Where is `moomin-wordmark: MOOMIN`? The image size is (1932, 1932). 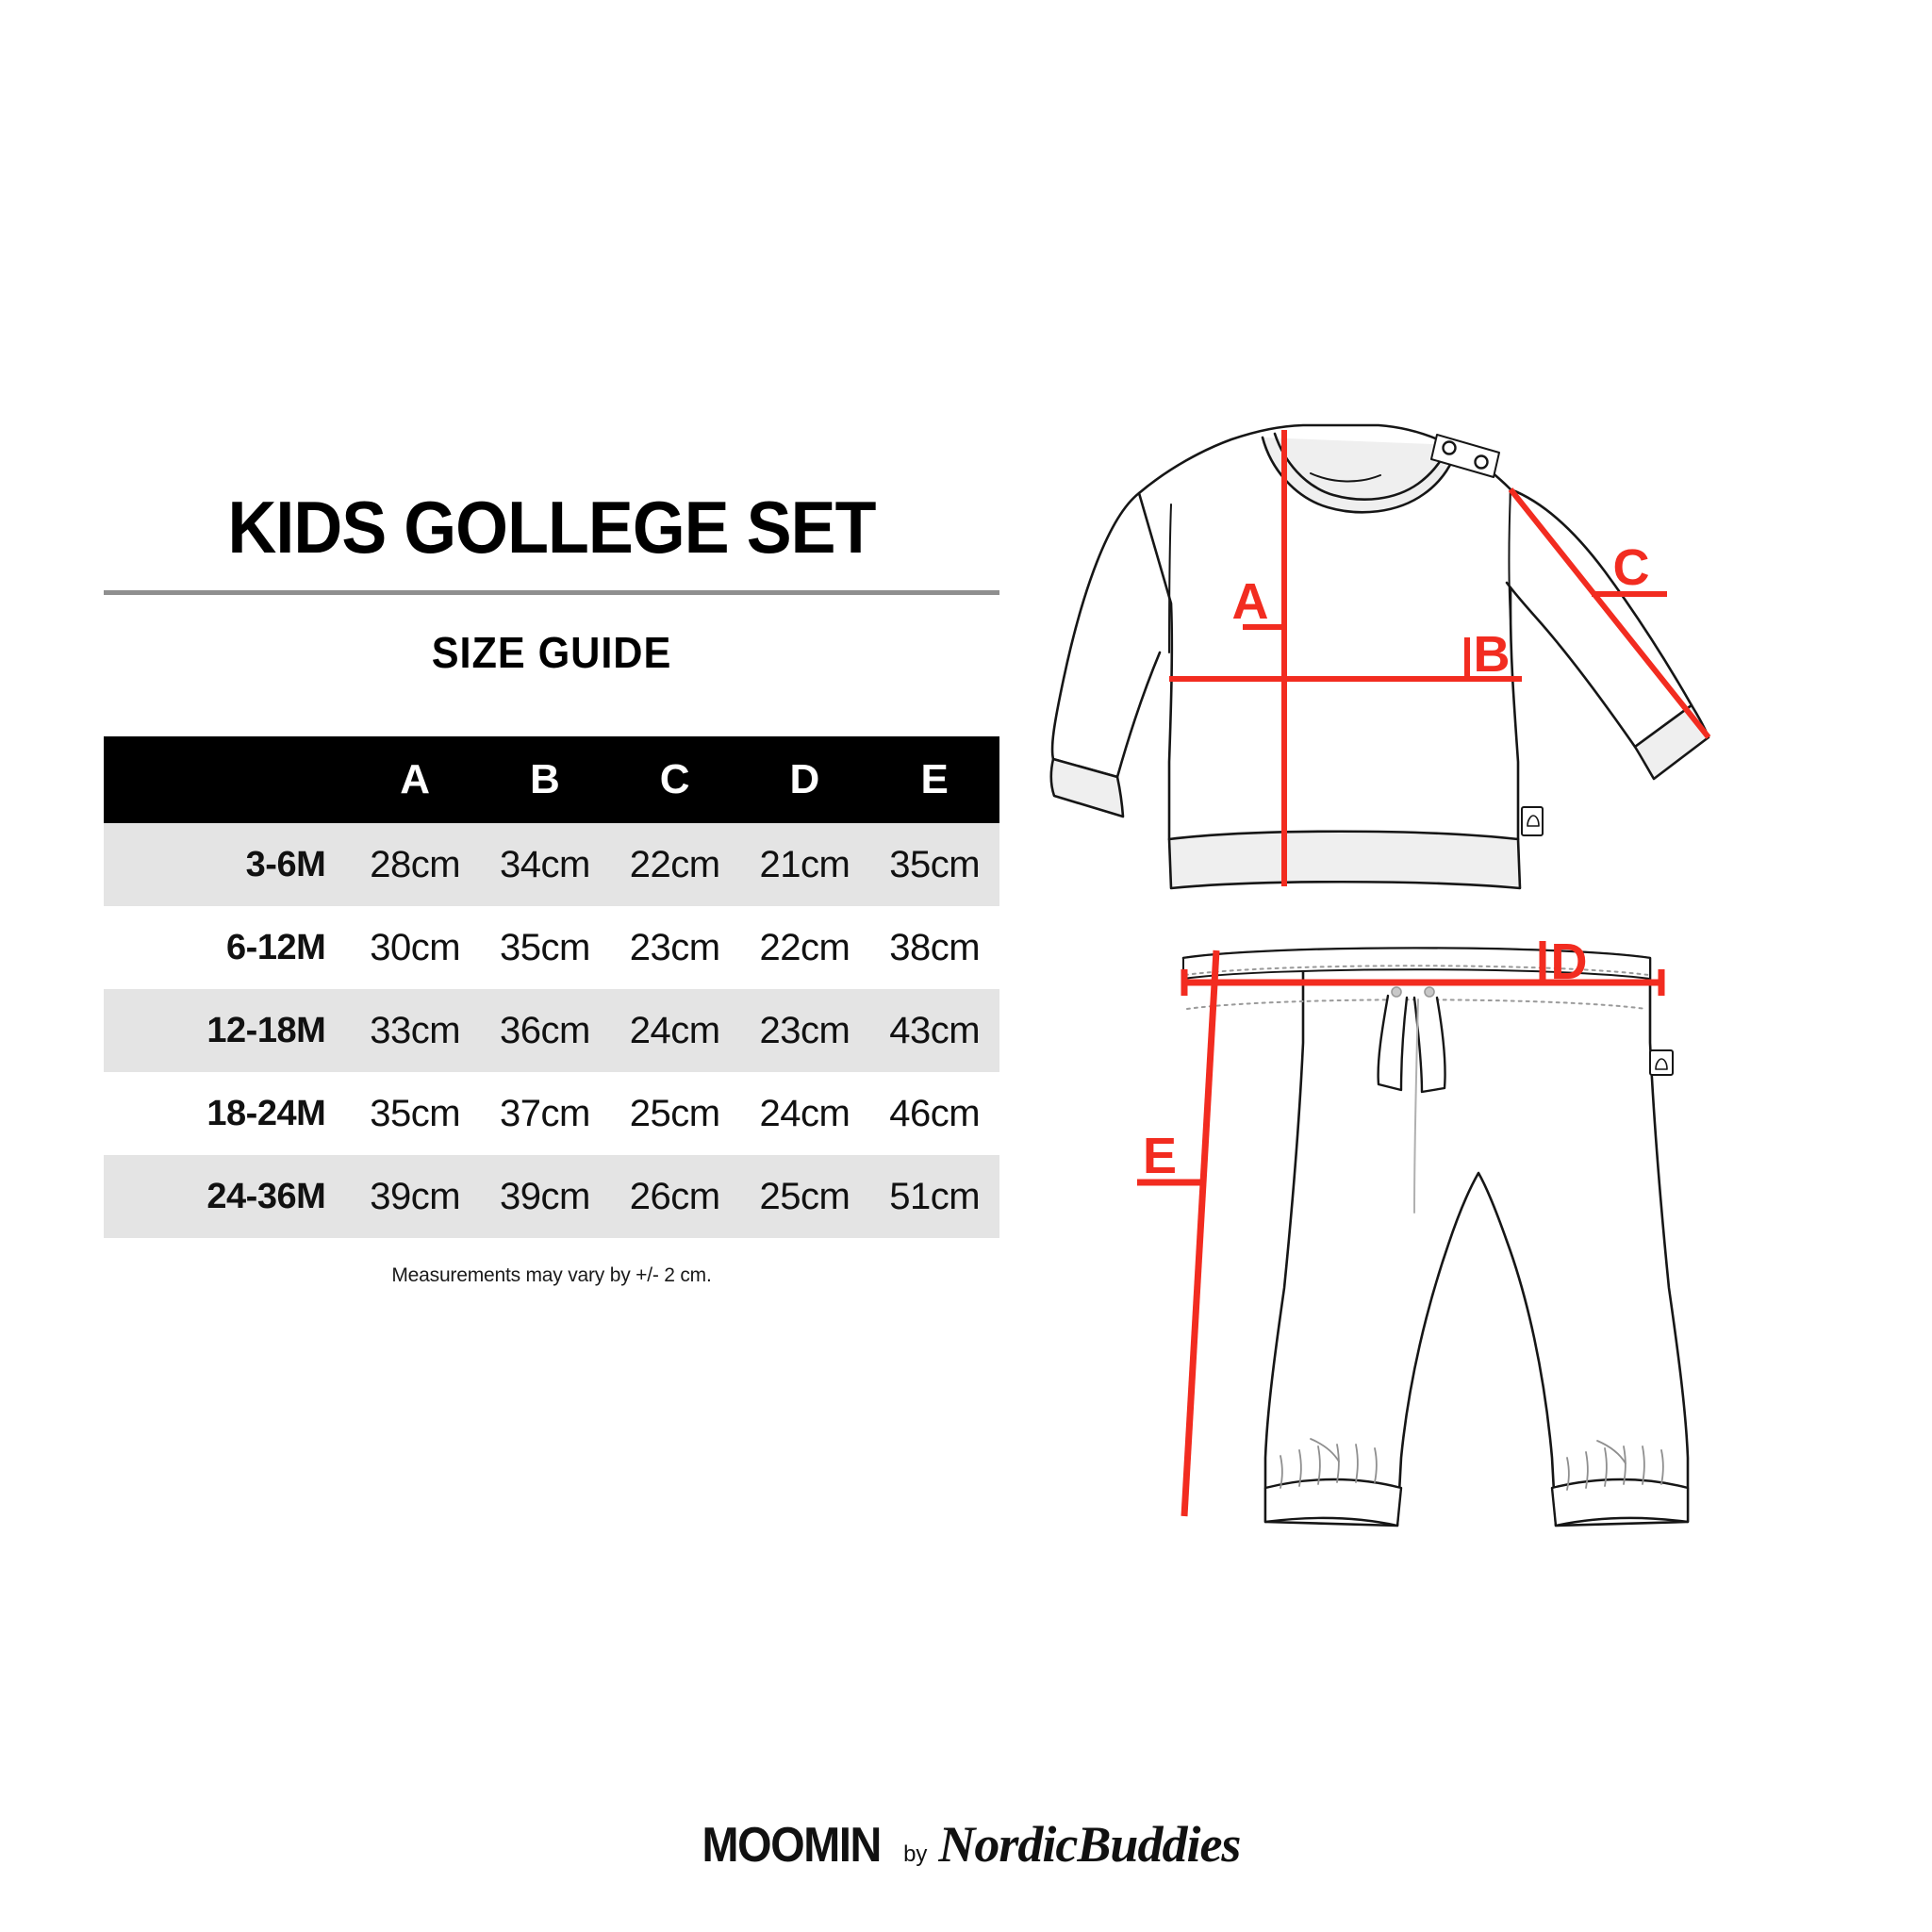
moomin-wordmark: MOOMIN is located at coordinates (792, 1845).